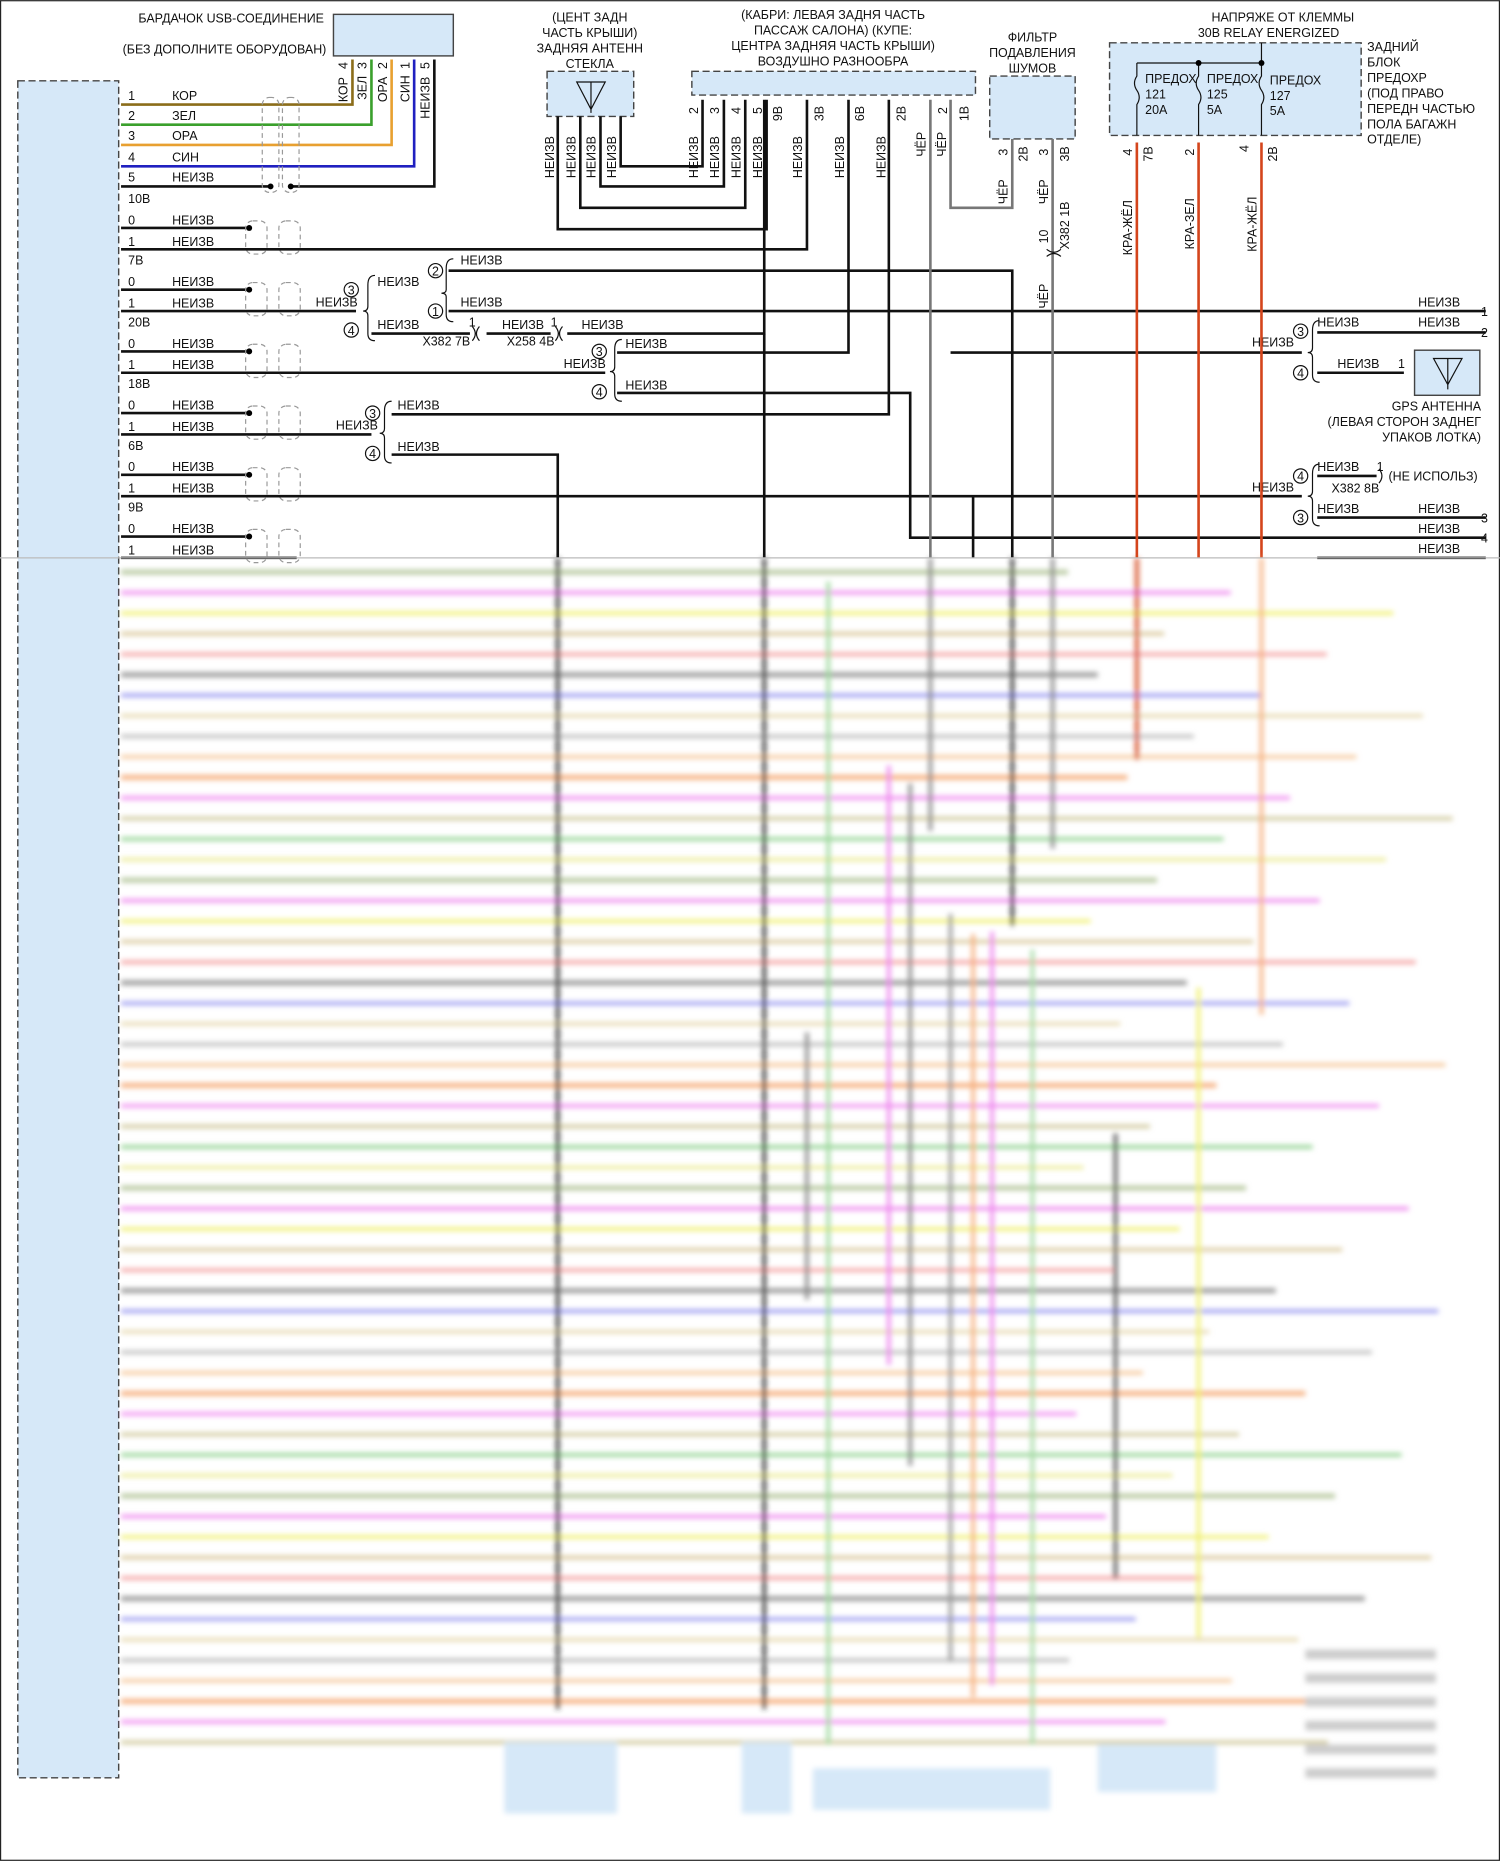 The height and width of the screenshot is (1861, 1500). What do you see at coordinates (1157, 1768) in the screenshot?
I see `blurred-component` at bounding box center [1157, 1768].